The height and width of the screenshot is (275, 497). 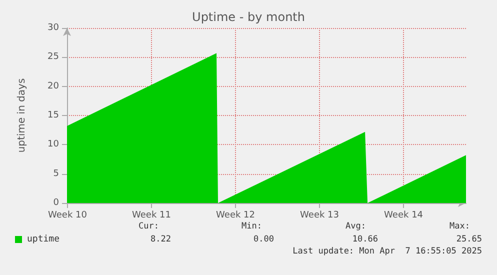 I want to click on text: 8.22, so click(x=160, y=239).